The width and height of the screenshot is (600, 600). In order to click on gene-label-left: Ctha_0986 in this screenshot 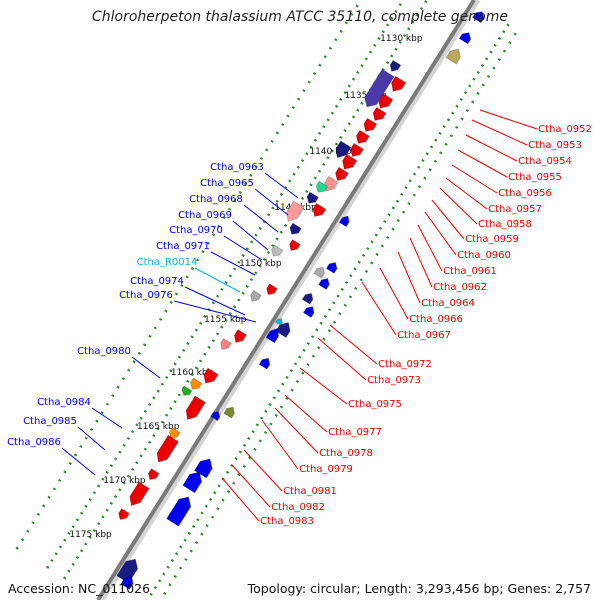, I will do `click(34, 442)`.